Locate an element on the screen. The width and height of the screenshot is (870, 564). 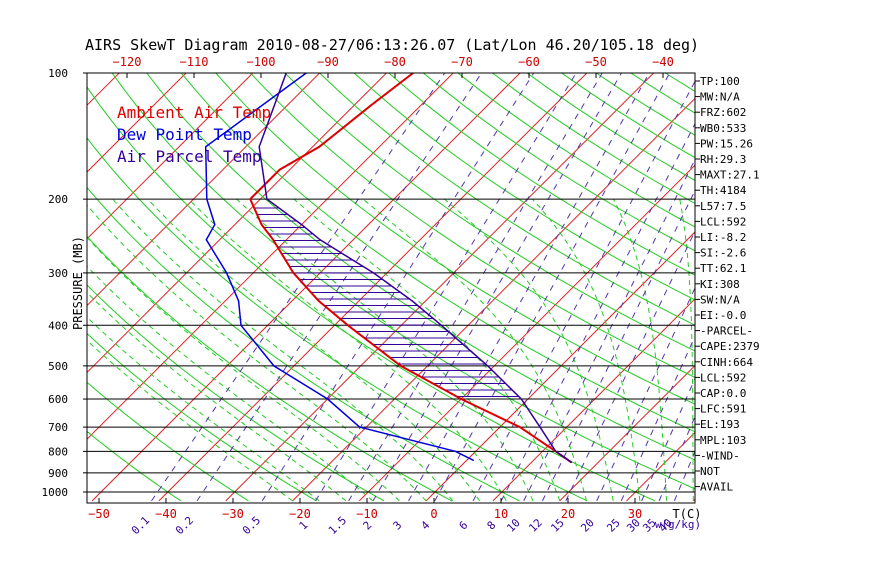
index-item: TP:100 is located at coordinates (720, 81).